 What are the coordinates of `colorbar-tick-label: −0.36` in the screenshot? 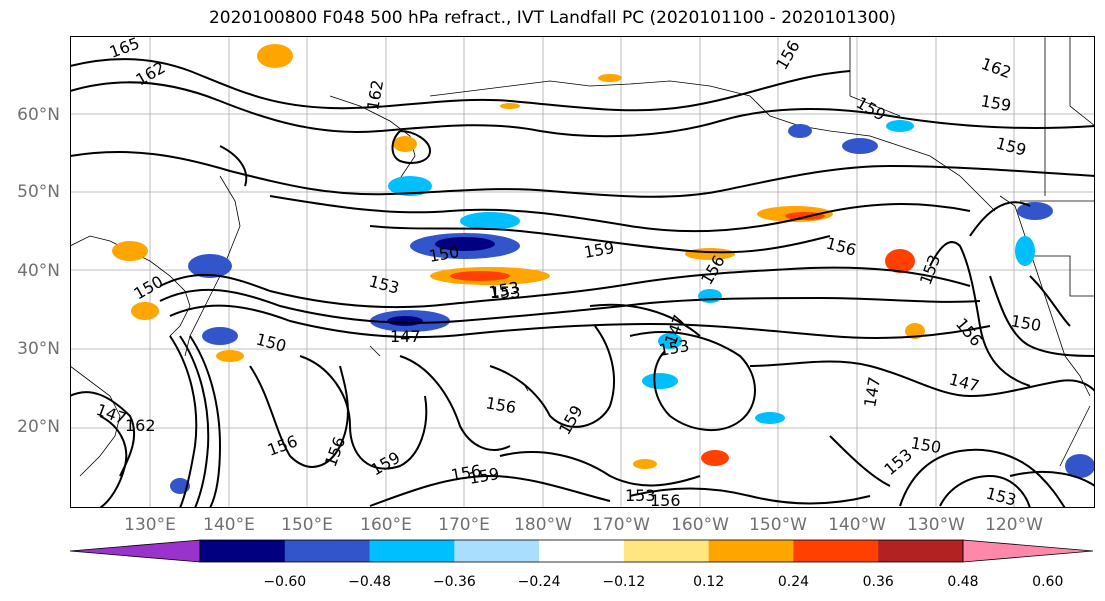 It's located at (454, 582).